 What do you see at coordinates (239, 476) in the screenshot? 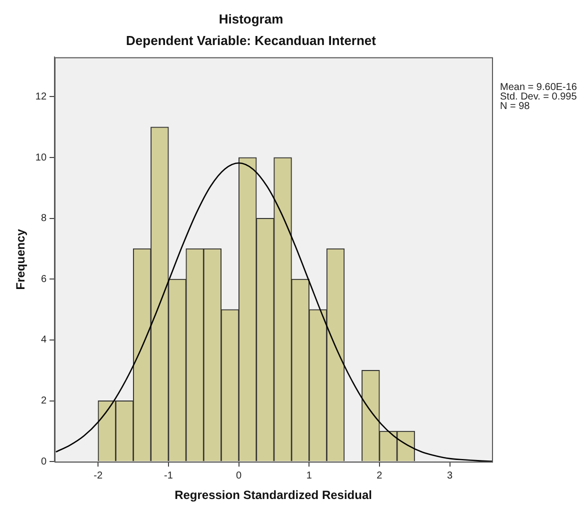
I see `x-tick-label: 0` at bounding box center [239, 476].